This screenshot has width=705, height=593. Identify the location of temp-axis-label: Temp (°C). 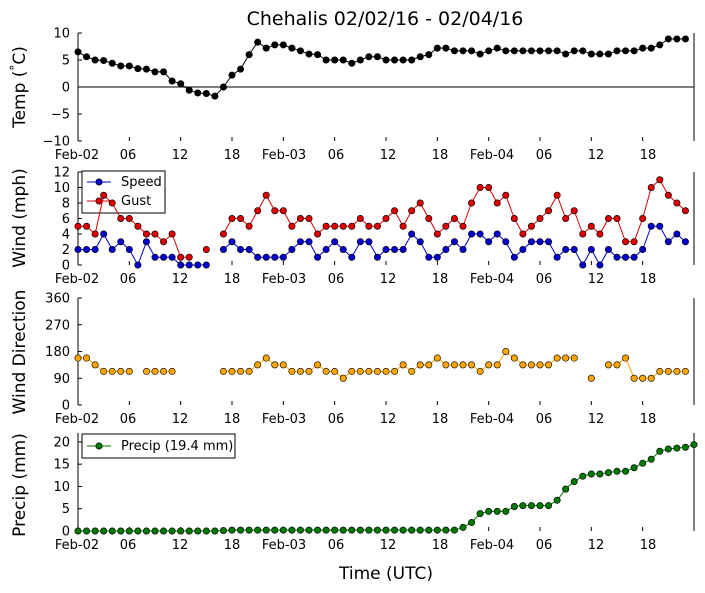
(19, 87).